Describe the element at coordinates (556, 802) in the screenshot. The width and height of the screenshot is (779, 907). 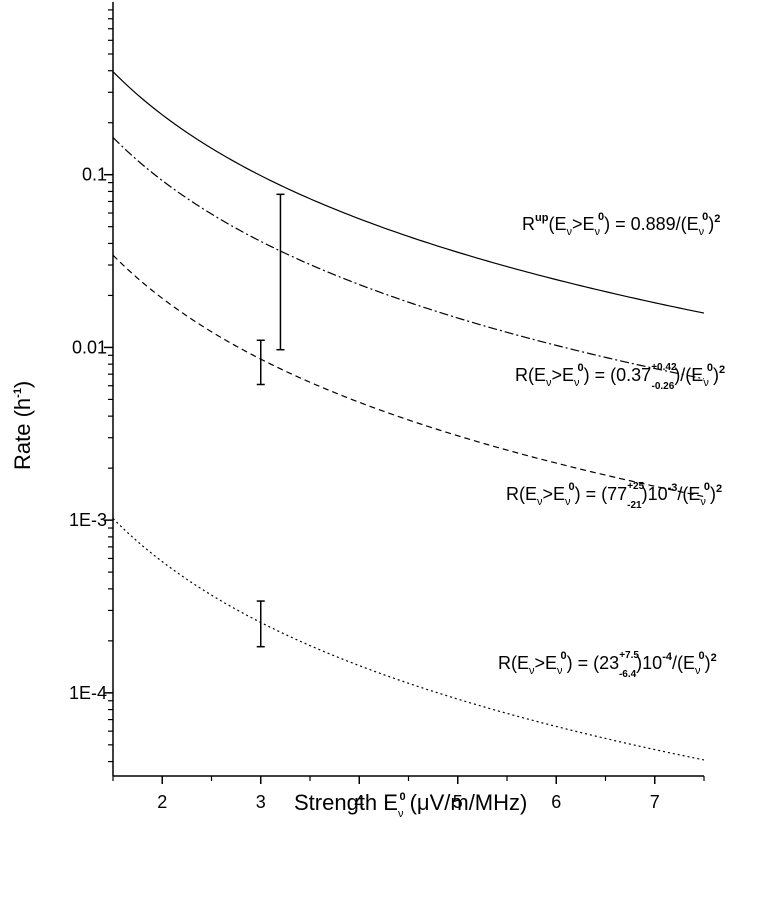
I see `x-tick-label: 6` at that location.